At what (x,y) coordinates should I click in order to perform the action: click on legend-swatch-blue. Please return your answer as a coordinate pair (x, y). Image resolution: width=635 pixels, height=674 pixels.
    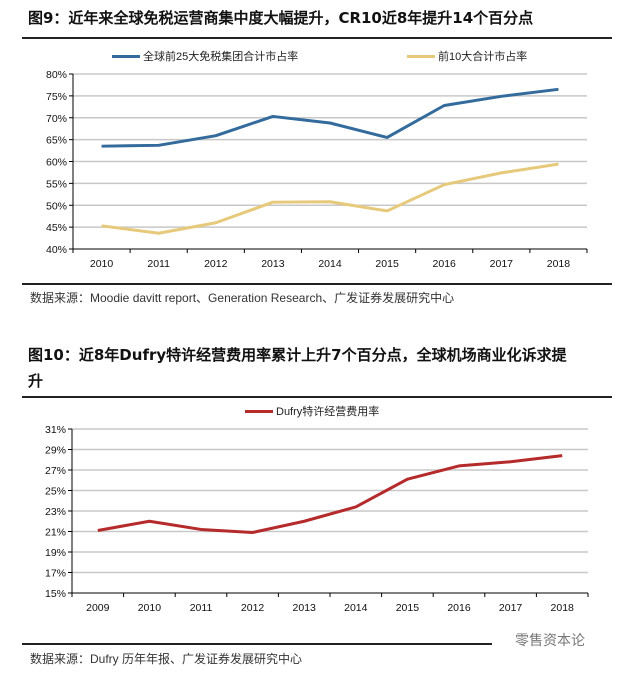
    Looking at the image, I should click on (126, 56).